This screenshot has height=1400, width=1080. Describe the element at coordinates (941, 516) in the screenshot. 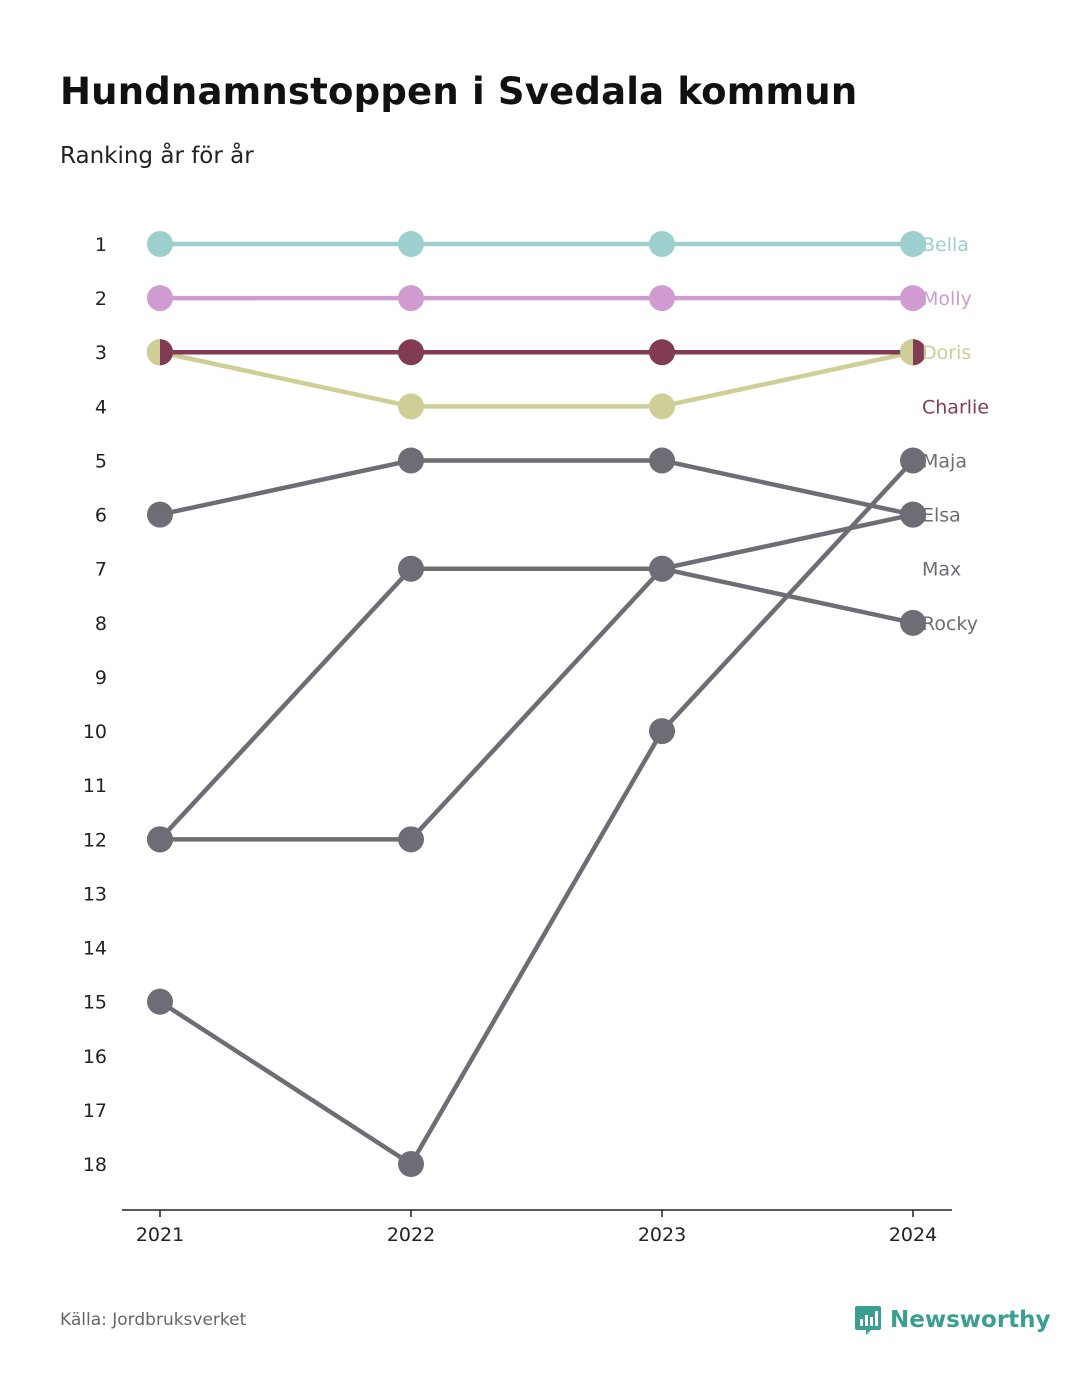

I see `end-label-elsa: Elsa` at that location.